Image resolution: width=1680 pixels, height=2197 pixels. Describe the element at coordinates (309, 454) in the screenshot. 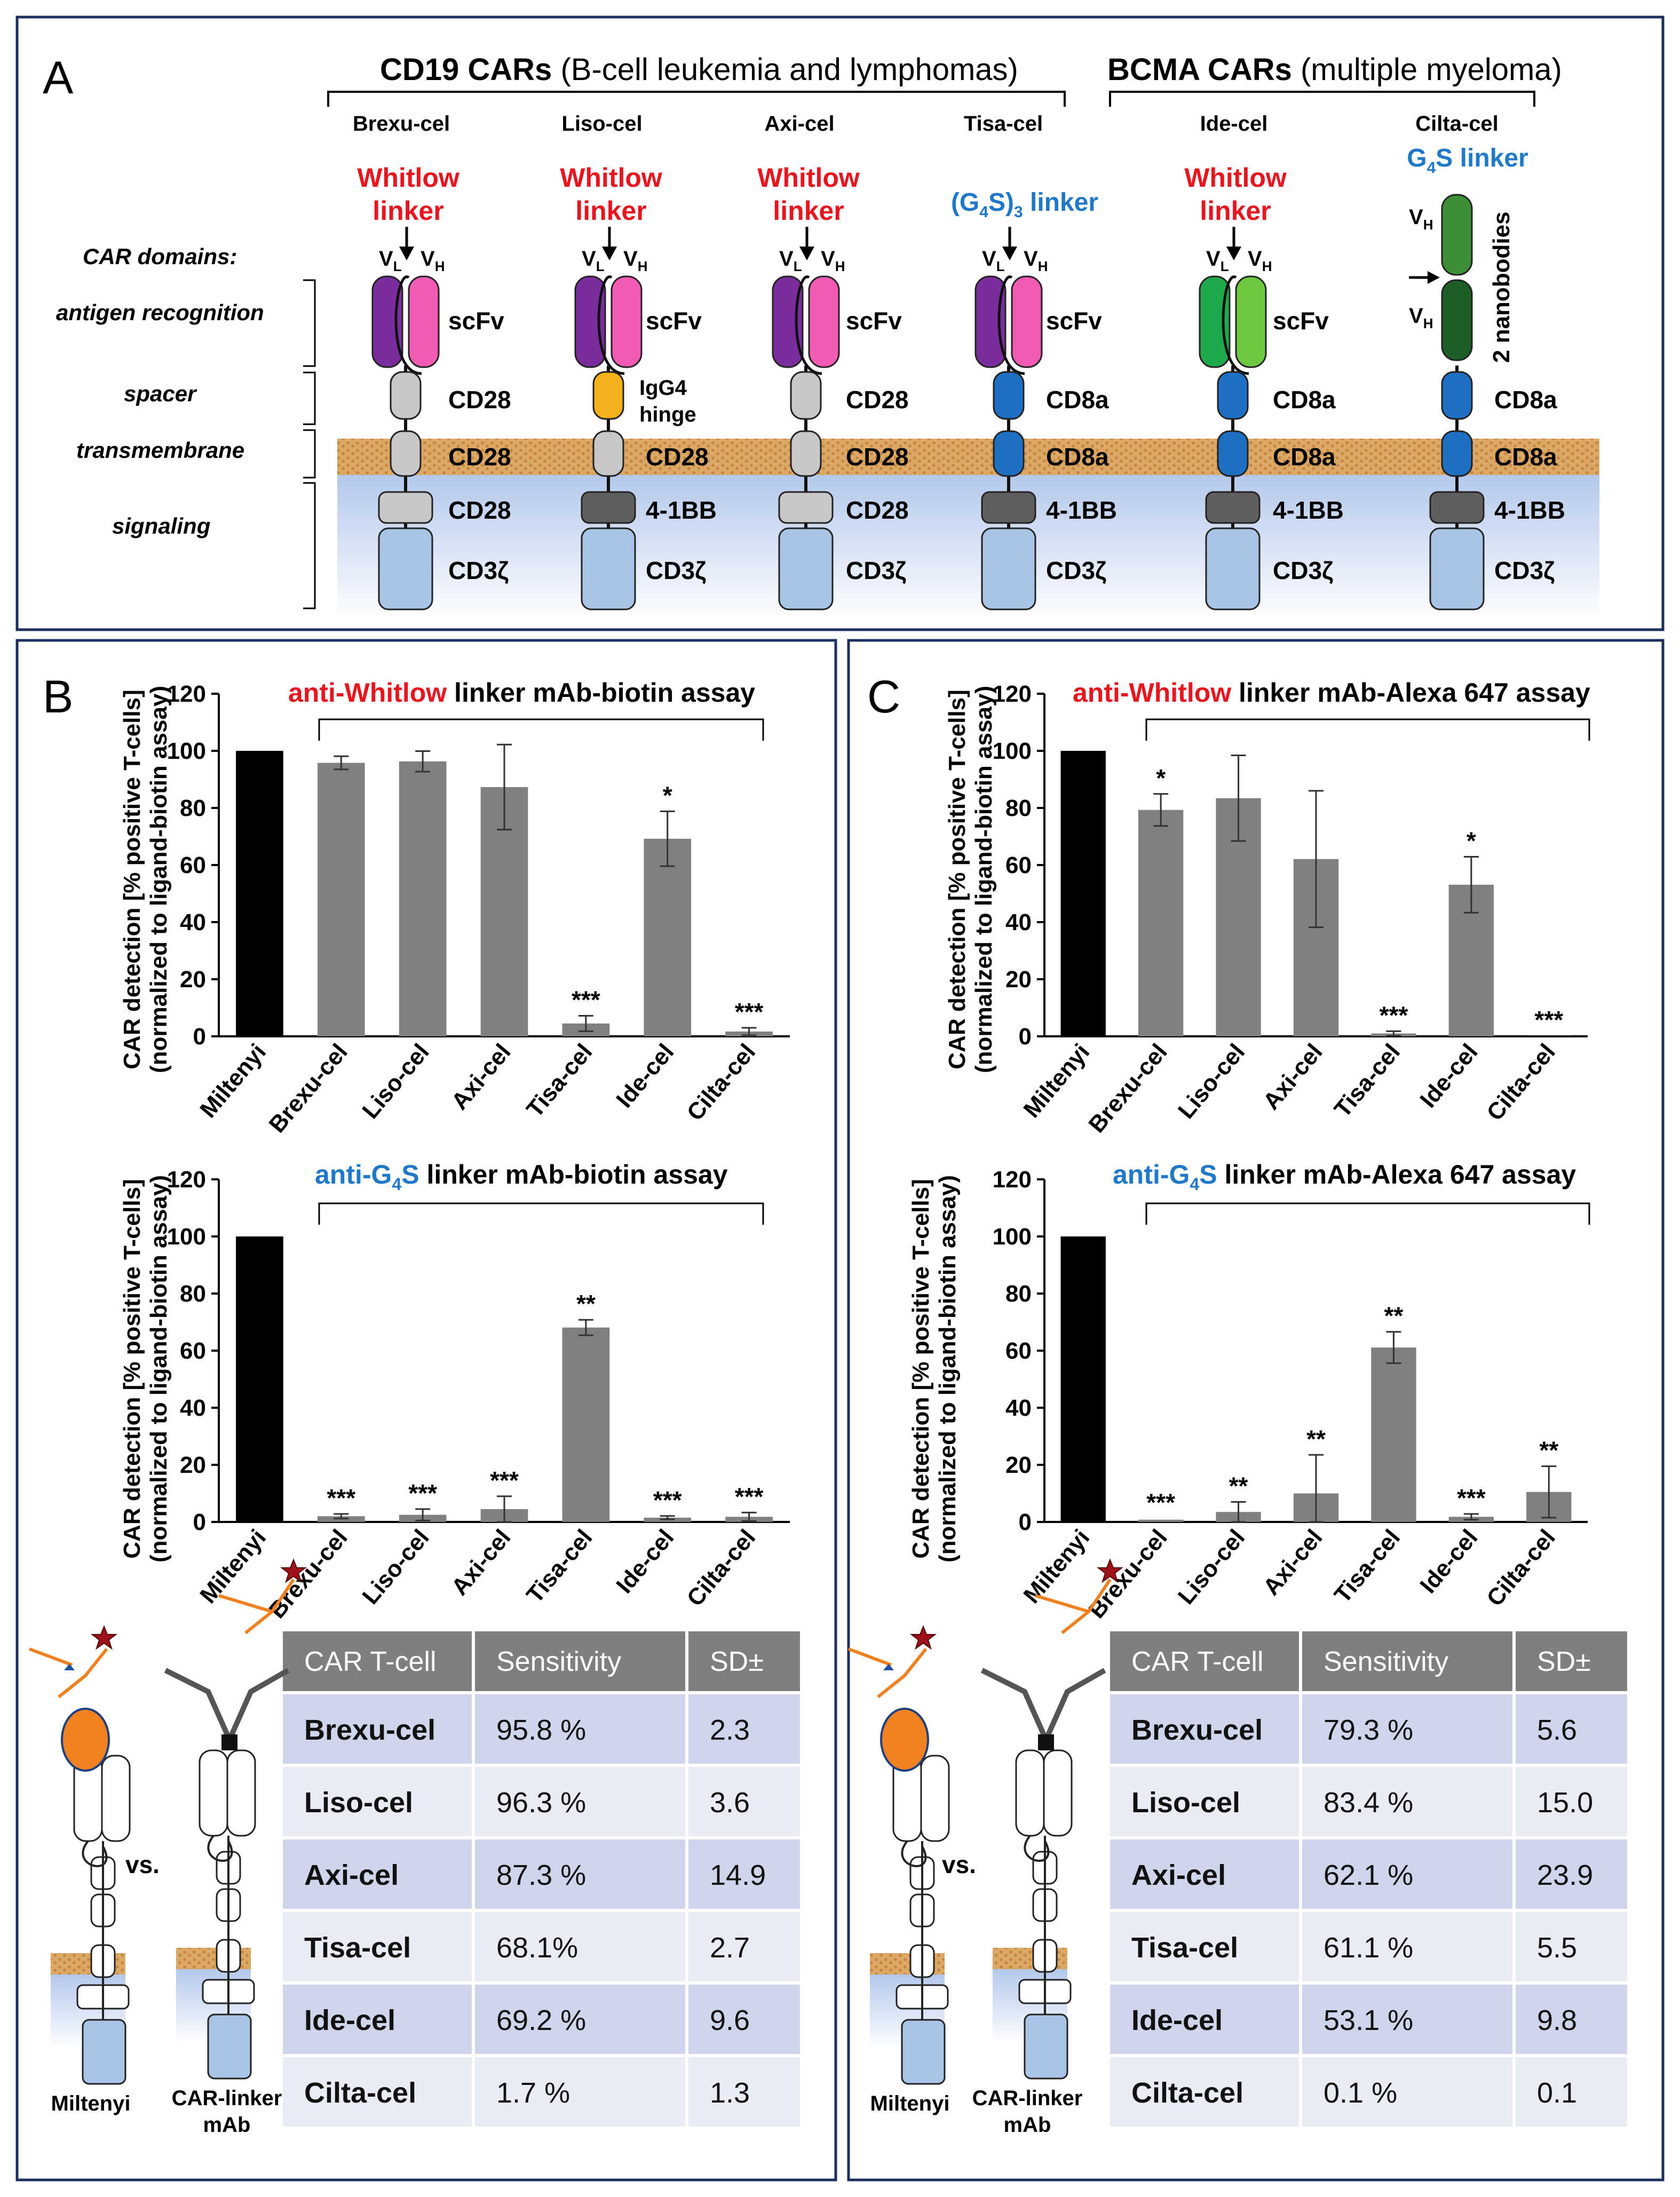

I see `bracket-transmembrane` at that location.